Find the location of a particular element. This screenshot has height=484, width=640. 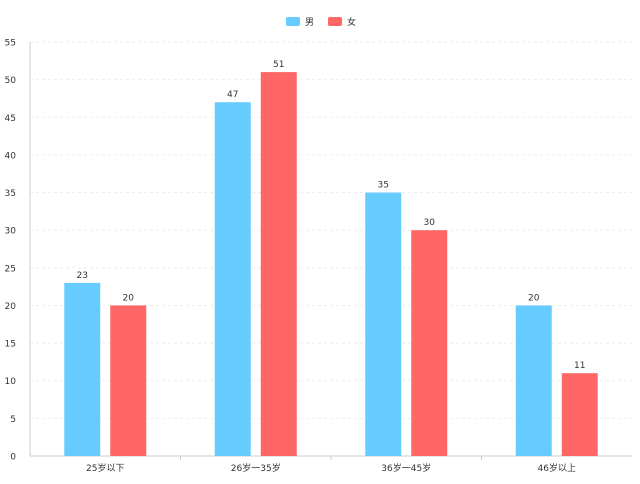

y-tick-label: 30 is located at coordinates (11, 232).